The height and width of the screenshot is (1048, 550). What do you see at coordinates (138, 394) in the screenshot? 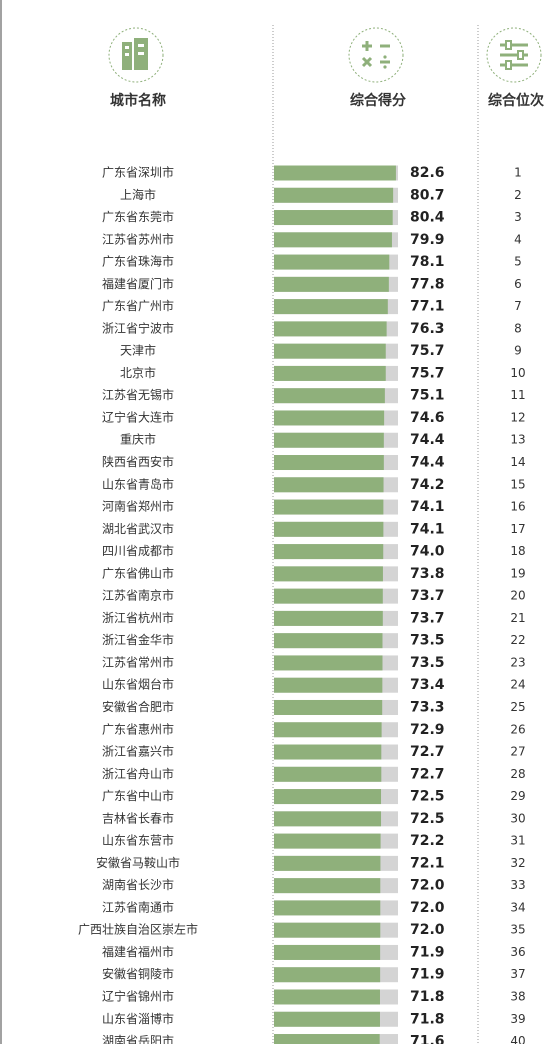
I see `city-name: 江苏省无锡市` at bounding box center [138, 394].